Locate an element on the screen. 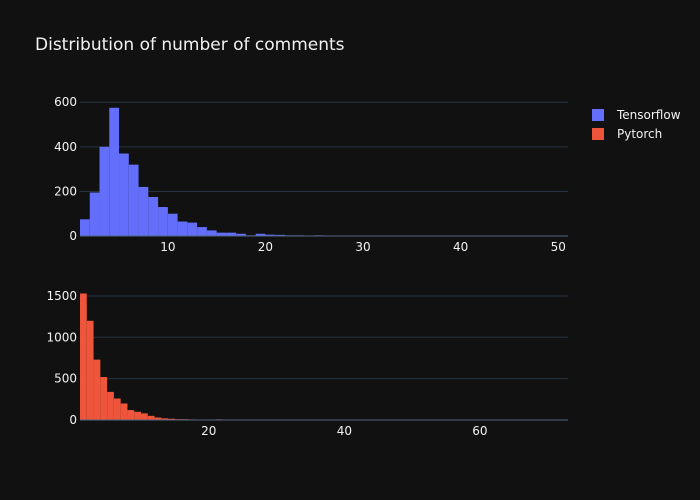 The height and width of the screenshot is (500, 700). legend-label: Pytorch is located at coordinates (639, 134).